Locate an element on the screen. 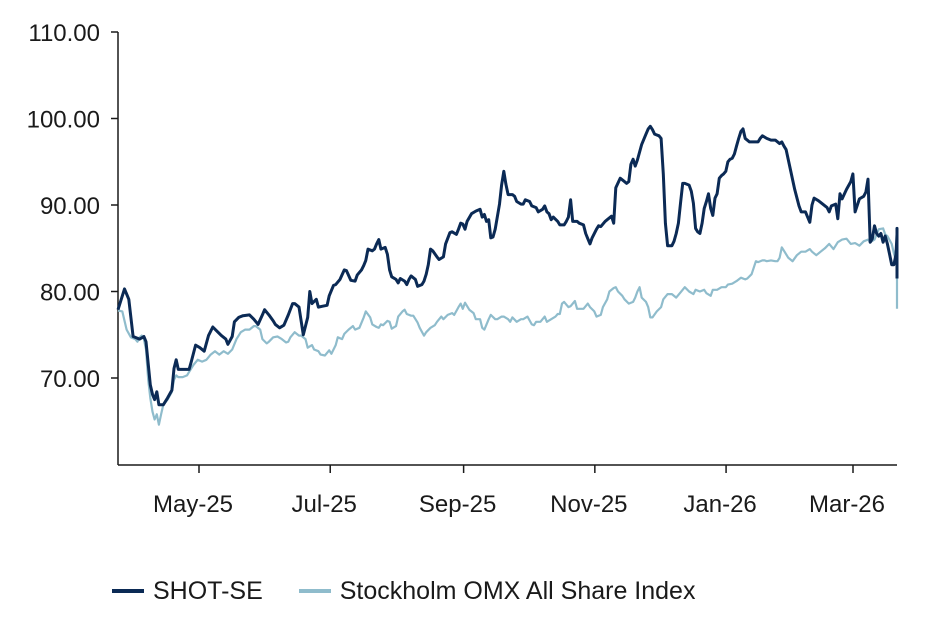 The image size is (937, 621). legend-item-shot-se: SHOT-SE is located at coordinates (187, 591).